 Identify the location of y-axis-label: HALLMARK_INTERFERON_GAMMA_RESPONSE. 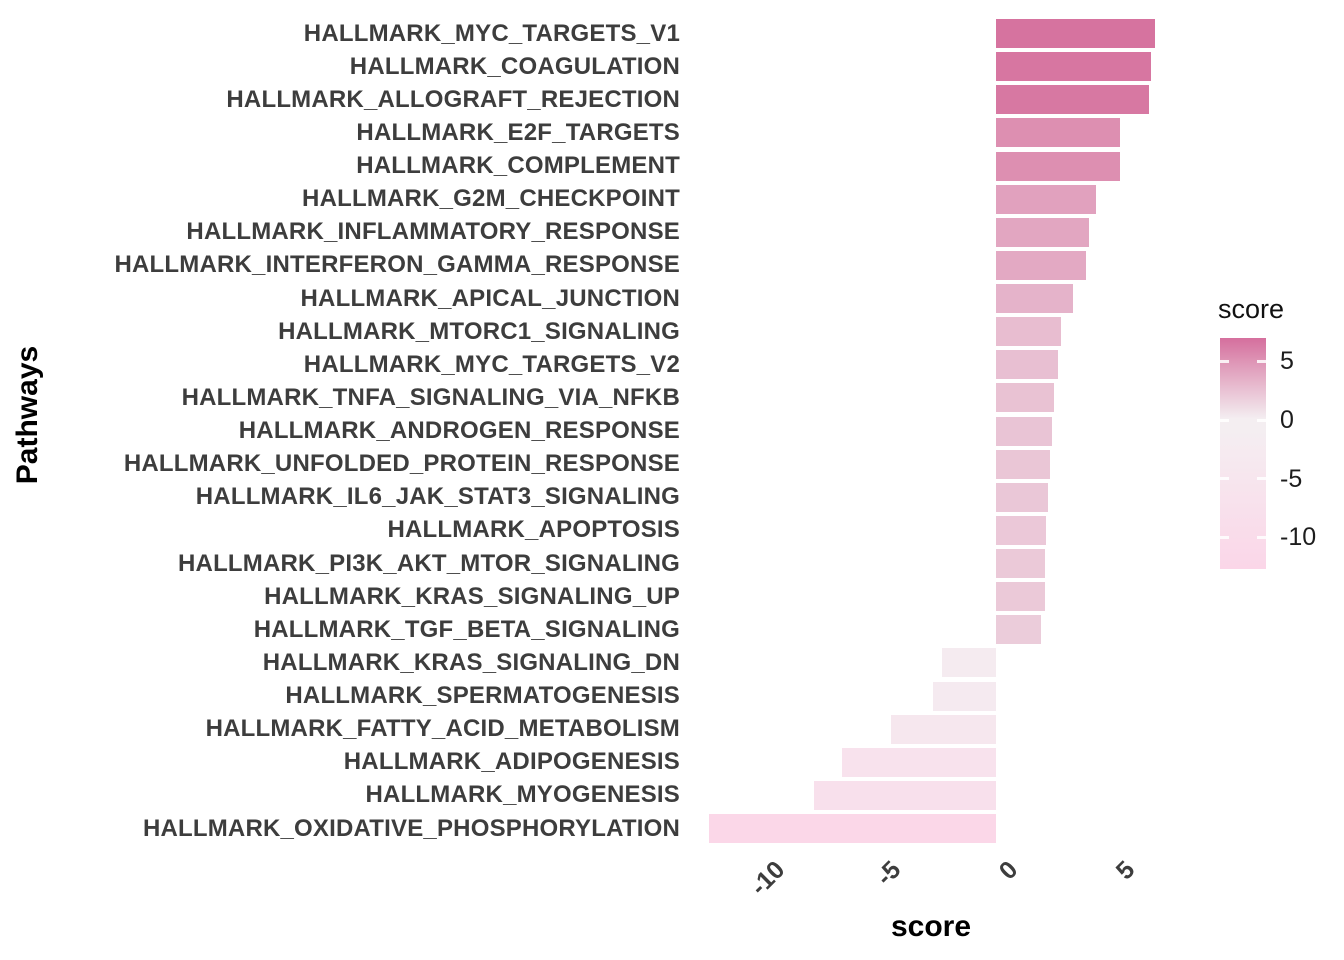
(397, 265).